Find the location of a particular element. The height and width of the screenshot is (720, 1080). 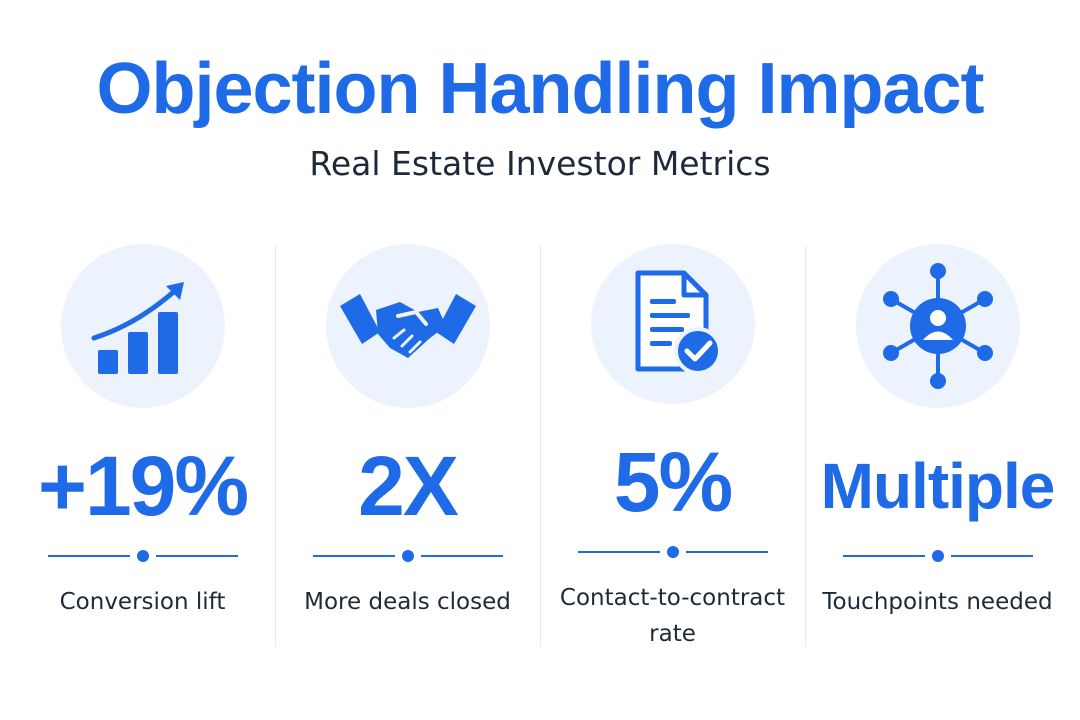

metric-value: +19% is located at coordinates (143, 486).